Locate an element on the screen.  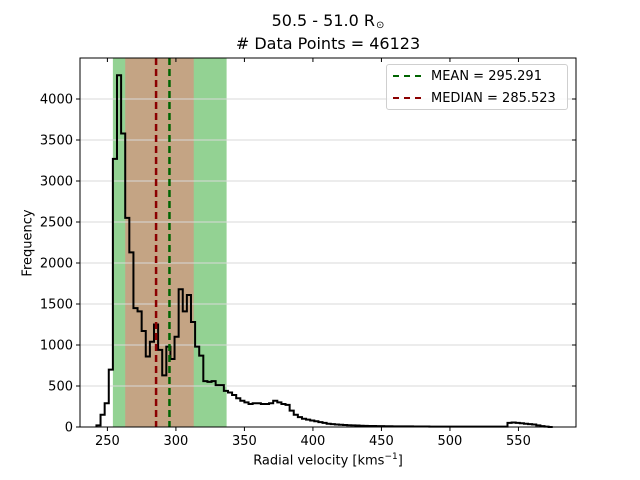
y-tick-label: 2000 is located at coordinates (56, 264).